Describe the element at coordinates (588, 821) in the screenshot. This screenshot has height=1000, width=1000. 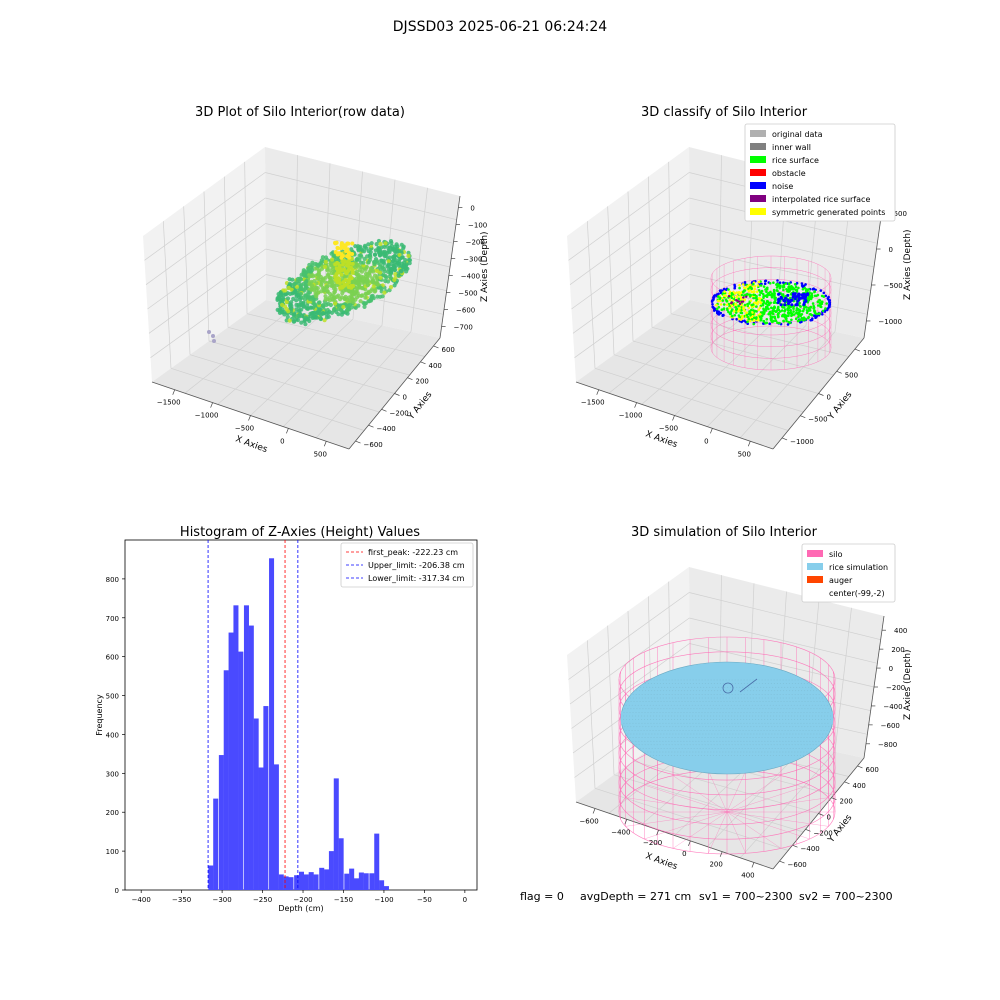
I see `simulation-x-tick-label: −600` at that location.